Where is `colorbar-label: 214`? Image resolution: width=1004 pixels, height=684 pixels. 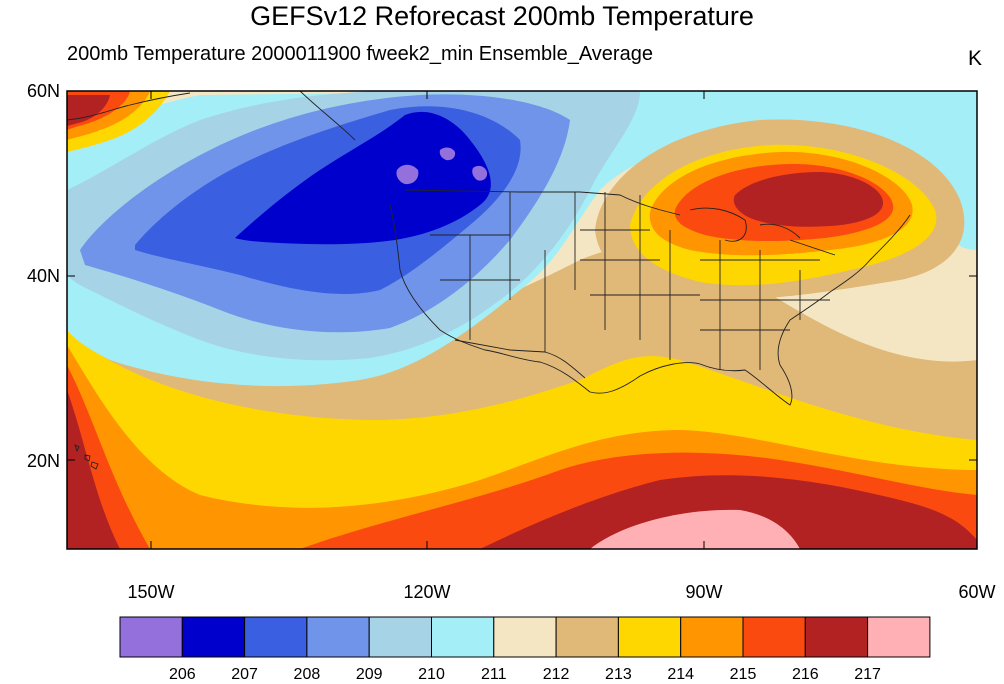
colorbar-label: 214 is located at coordinates (680, 674).